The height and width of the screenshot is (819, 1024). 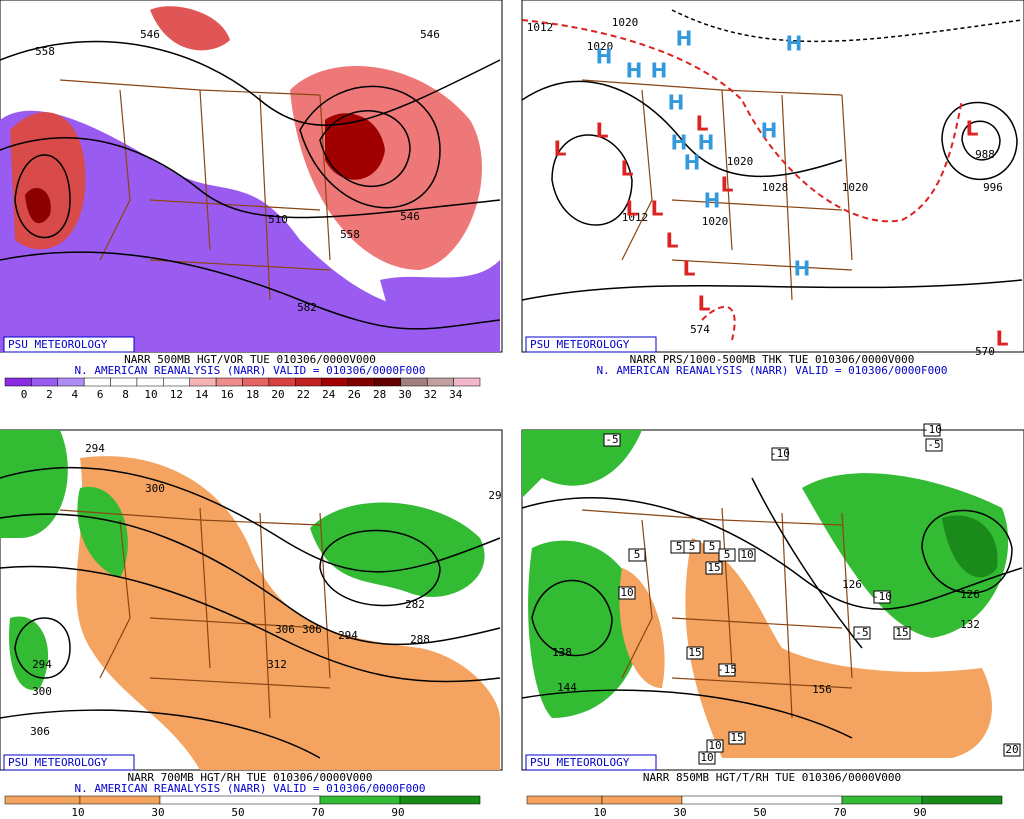 What do you see at coordinates (155, 488) in the screenshot?
I see `contour-label: 300` at bounding box center [155, 488].